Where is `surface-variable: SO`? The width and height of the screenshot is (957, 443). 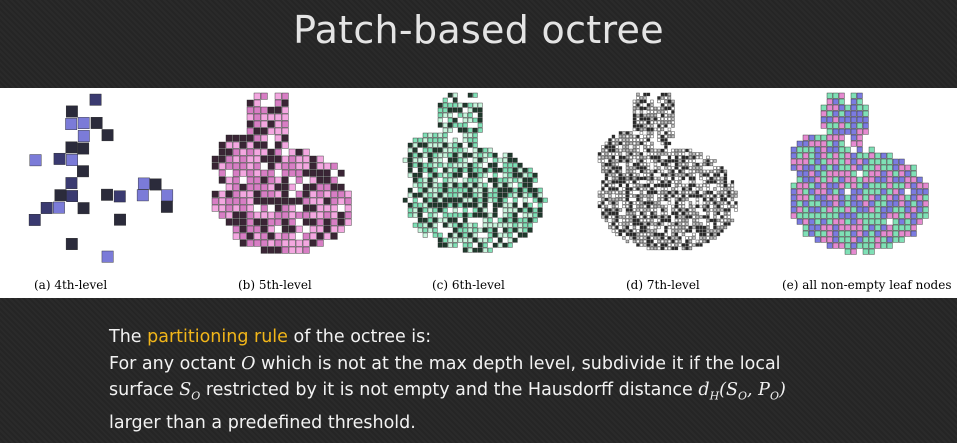 surface-variable: SO is located at coordinates (190, 391).